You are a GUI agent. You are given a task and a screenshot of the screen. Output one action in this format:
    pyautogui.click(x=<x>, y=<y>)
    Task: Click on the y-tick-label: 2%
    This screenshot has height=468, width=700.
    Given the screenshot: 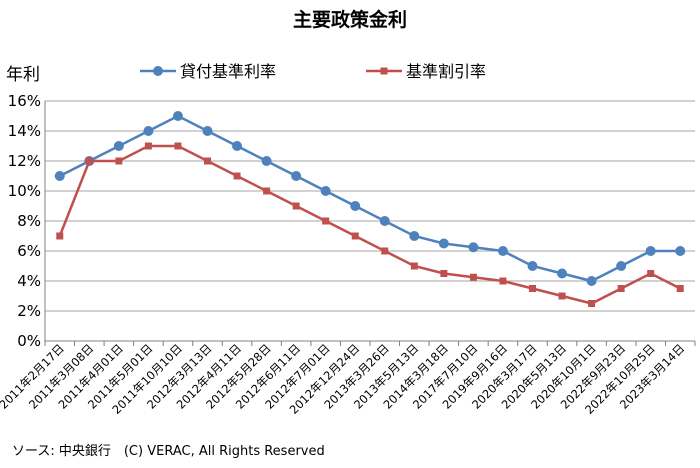 What is the action you would take?
    pyautogui.click(x=29, y=311)
    